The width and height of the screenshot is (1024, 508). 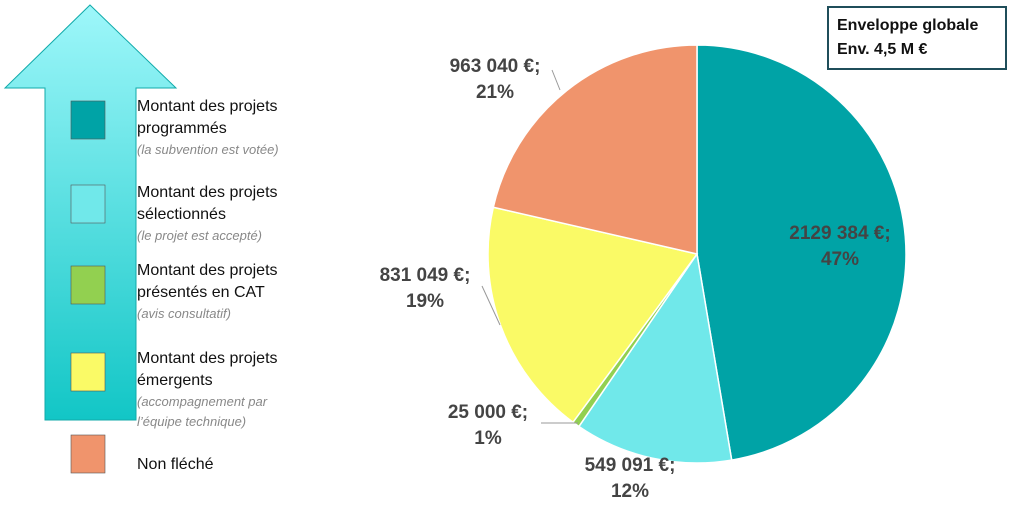 I want to click on legend-note: (la subvention est votée), so click(x=208, y=149).